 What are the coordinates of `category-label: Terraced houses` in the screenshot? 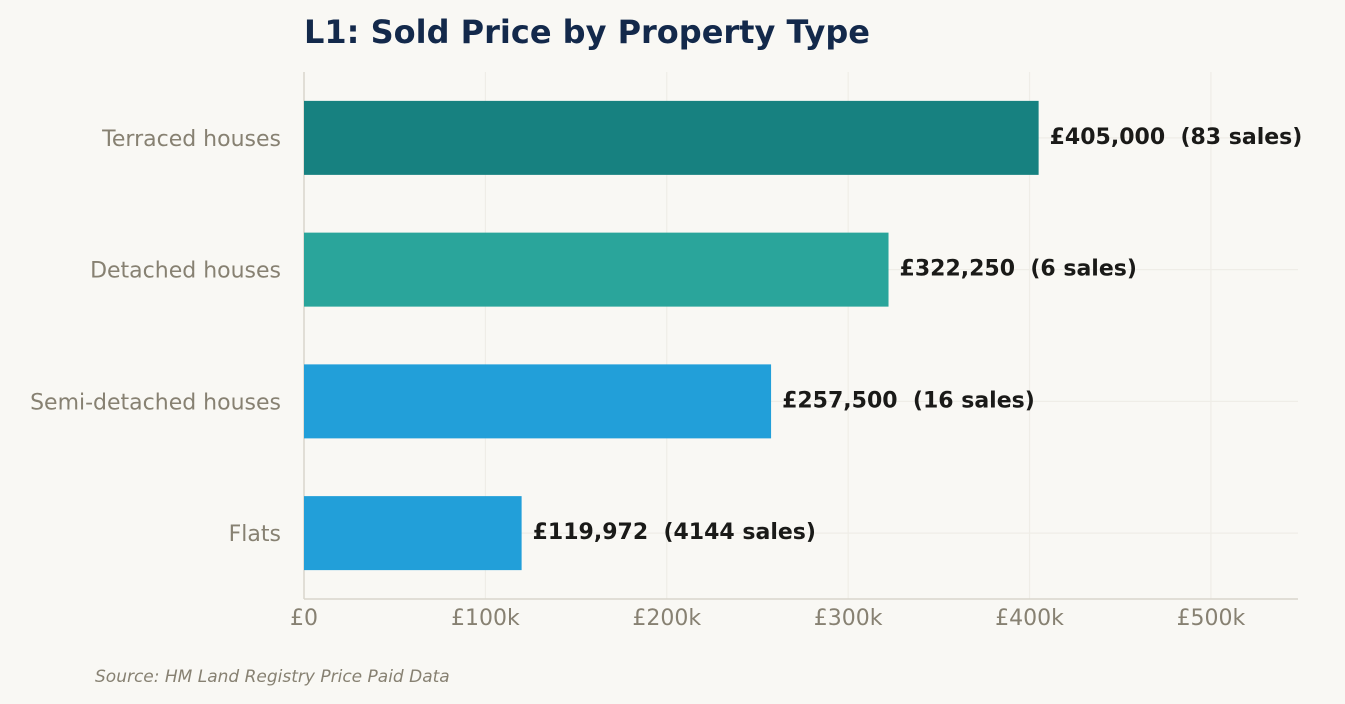 It's located at (191, 139).